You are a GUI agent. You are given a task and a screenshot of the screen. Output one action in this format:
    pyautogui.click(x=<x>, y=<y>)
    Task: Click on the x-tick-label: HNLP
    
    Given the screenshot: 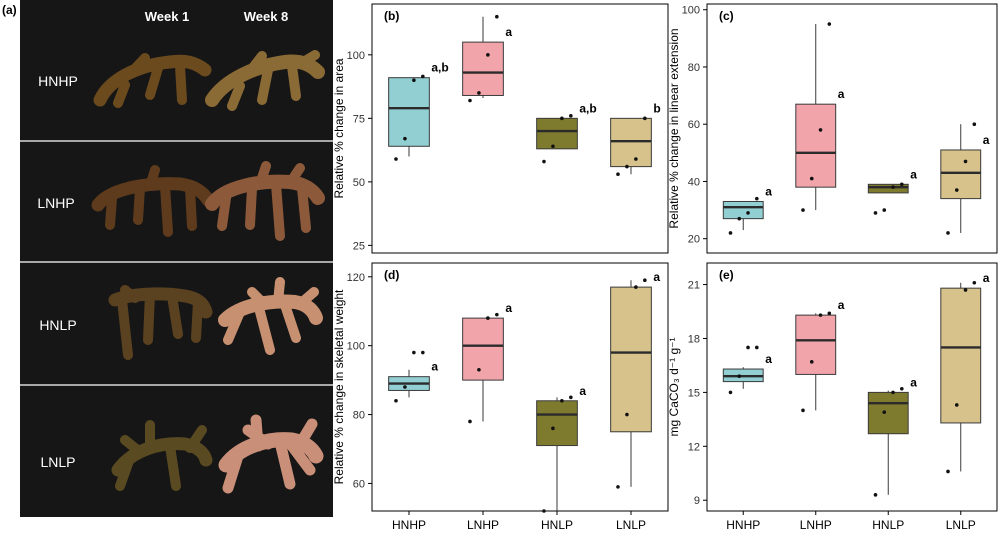 What is the action you would take?
    pyautogui.click(x=888, y=525)
    